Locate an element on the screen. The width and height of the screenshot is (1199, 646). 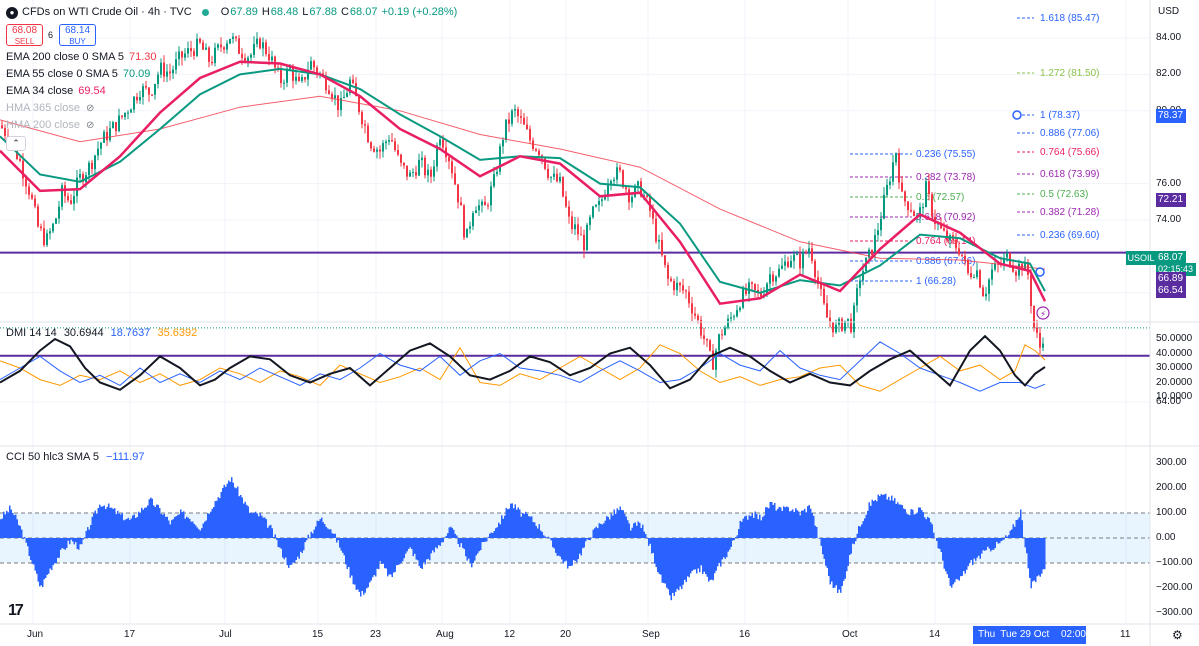
ohlc-low-value: 67.88 is located at coordinates (323, 12).